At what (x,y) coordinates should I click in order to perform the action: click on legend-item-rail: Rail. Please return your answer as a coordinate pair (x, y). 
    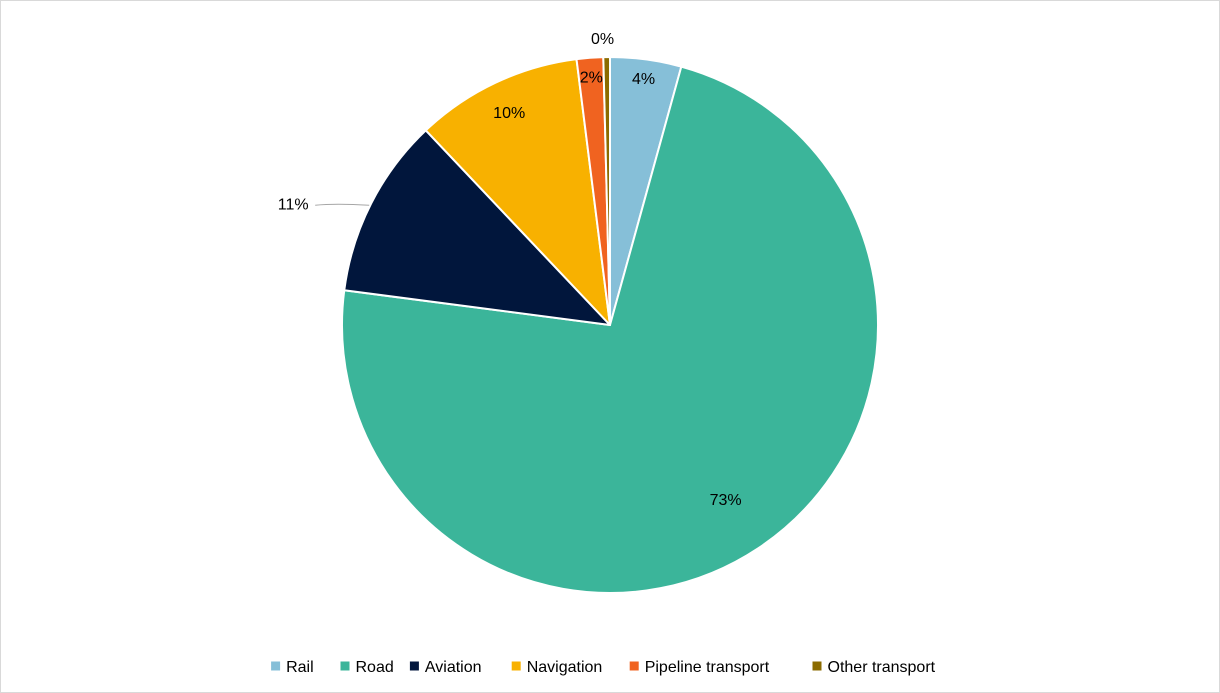
    Looking at the image, I should click on (292, 667).